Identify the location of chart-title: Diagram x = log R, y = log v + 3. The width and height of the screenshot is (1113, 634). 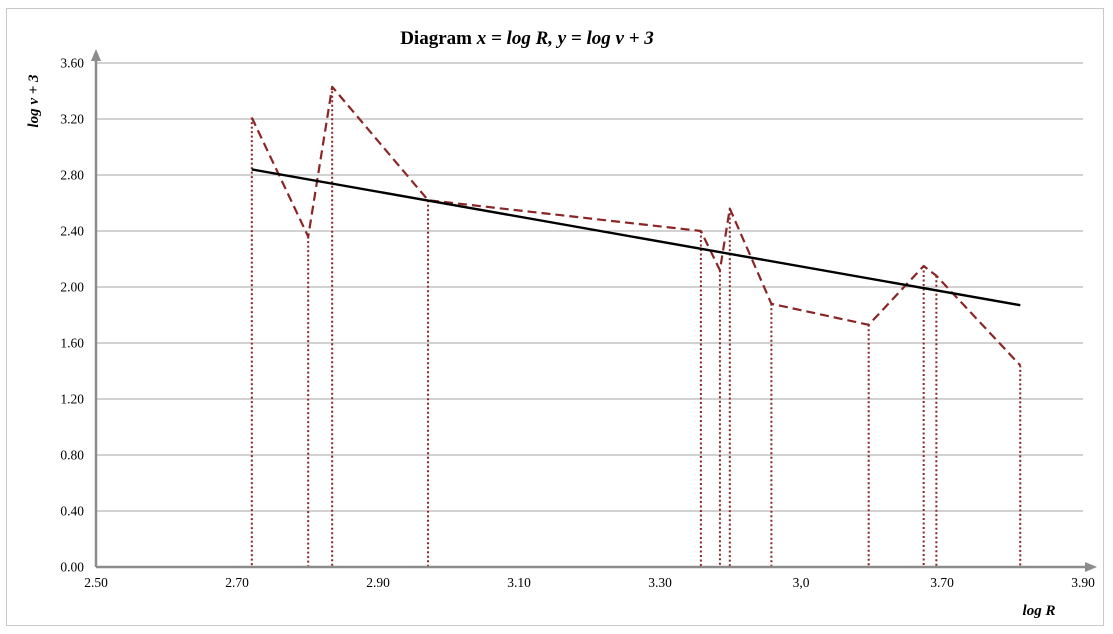
(527, 38).